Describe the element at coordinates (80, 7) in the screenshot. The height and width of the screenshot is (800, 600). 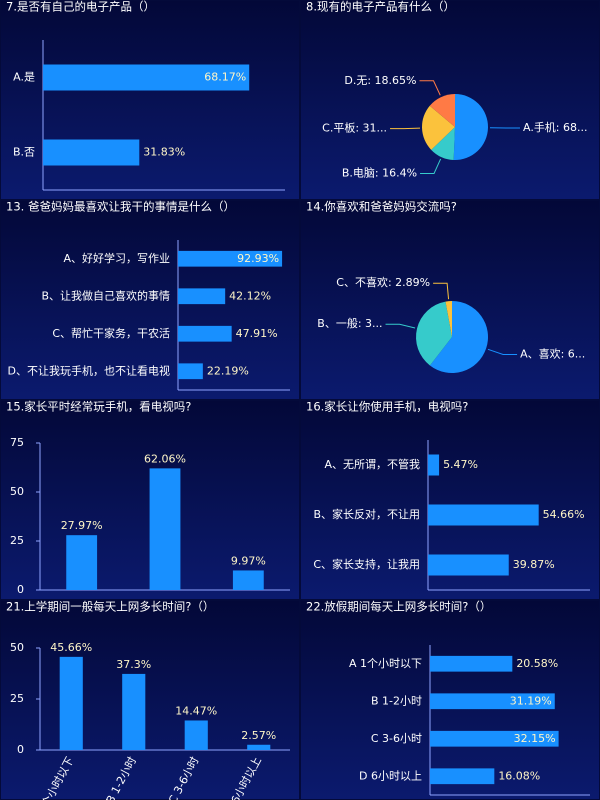
I see `chart-title: 7.是否有自己的电子产品（）` at that location.